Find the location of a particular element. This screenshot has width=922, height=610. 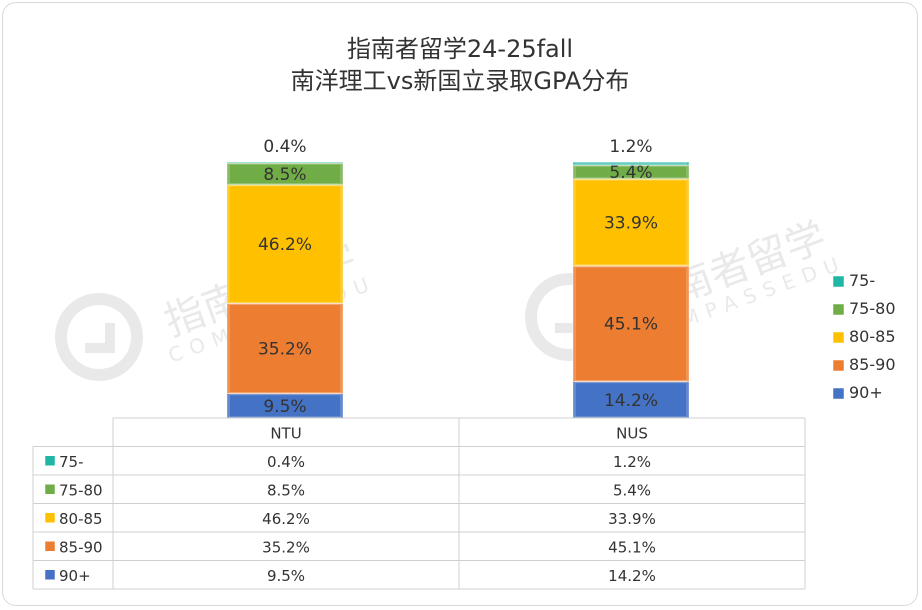

chart-title: 指南者留学24-25fall 南洋理工vs新国立录取GPA分布 is located at coordinates (460, 65).